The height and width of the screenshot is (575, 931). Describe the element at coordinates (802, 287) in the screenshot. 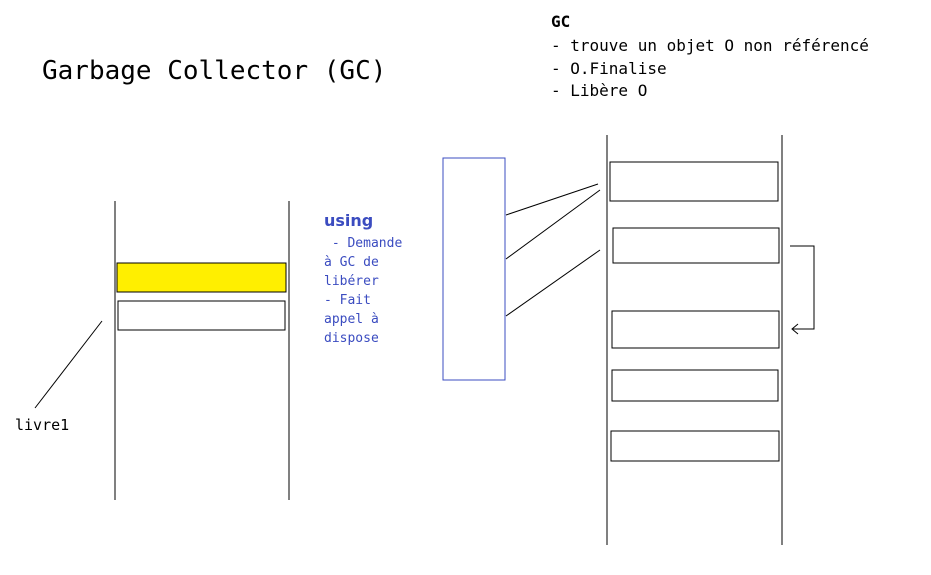

I see `compaction-arrow` at that location.